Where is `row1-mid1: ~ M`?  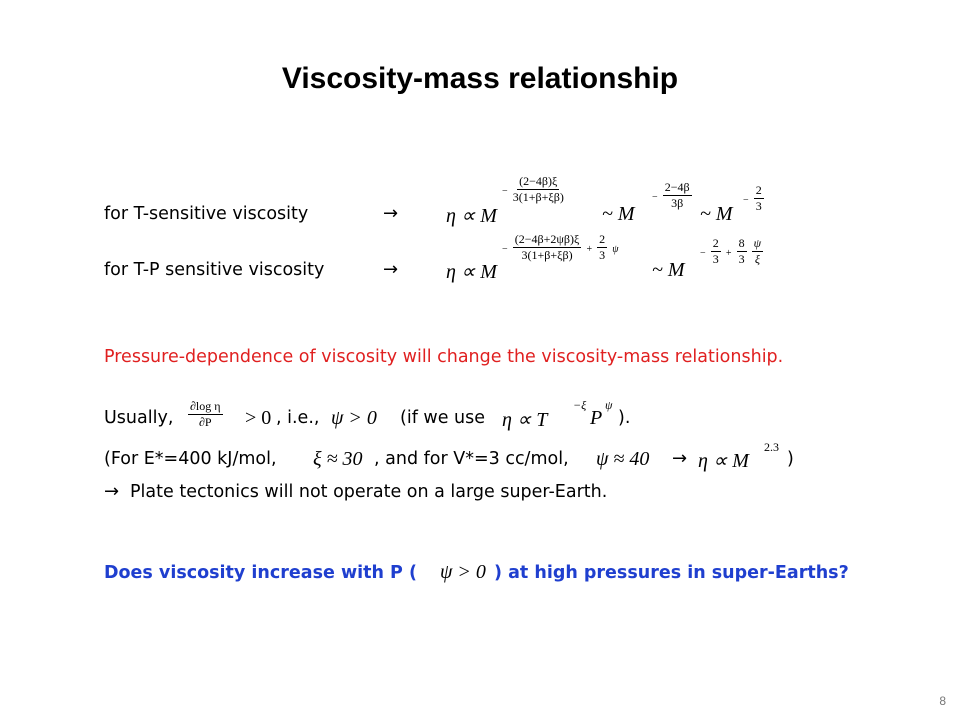 row1-mid1: ~ M is located at coordinates (618, 214).